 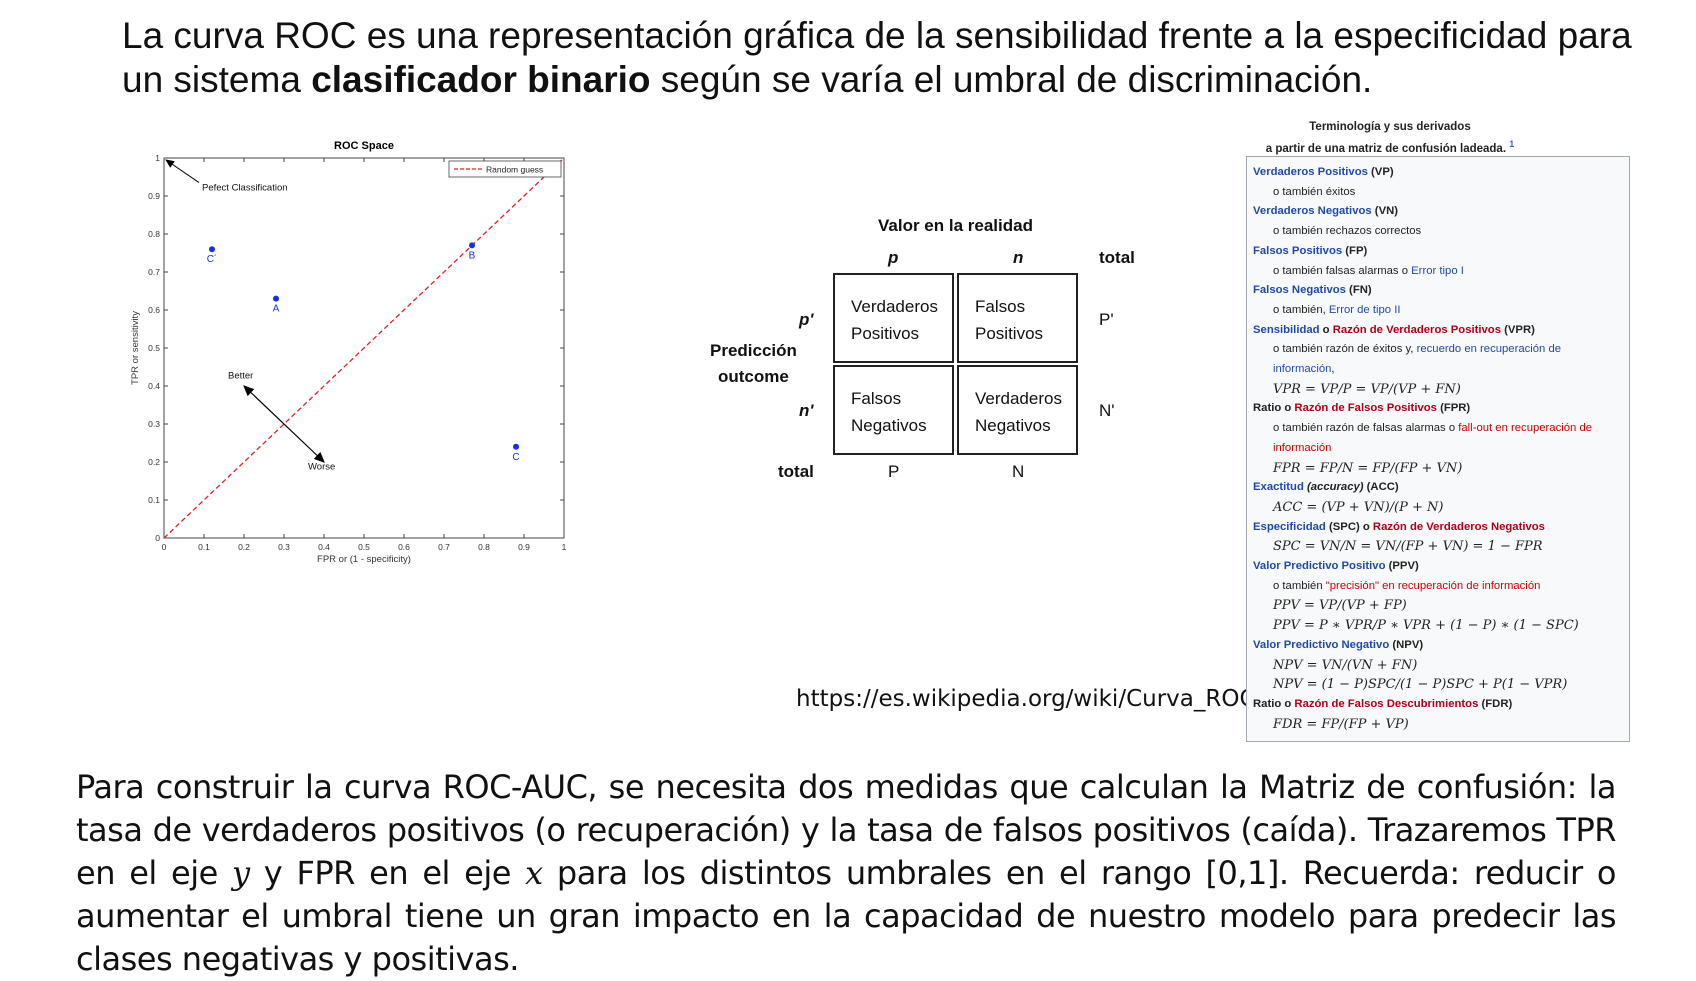 What do you see at coordinates (1438, 311) in the screenshot?
I see `term-fn-sub: o también, Error de tipo II` at bounding box center [1438, 311].